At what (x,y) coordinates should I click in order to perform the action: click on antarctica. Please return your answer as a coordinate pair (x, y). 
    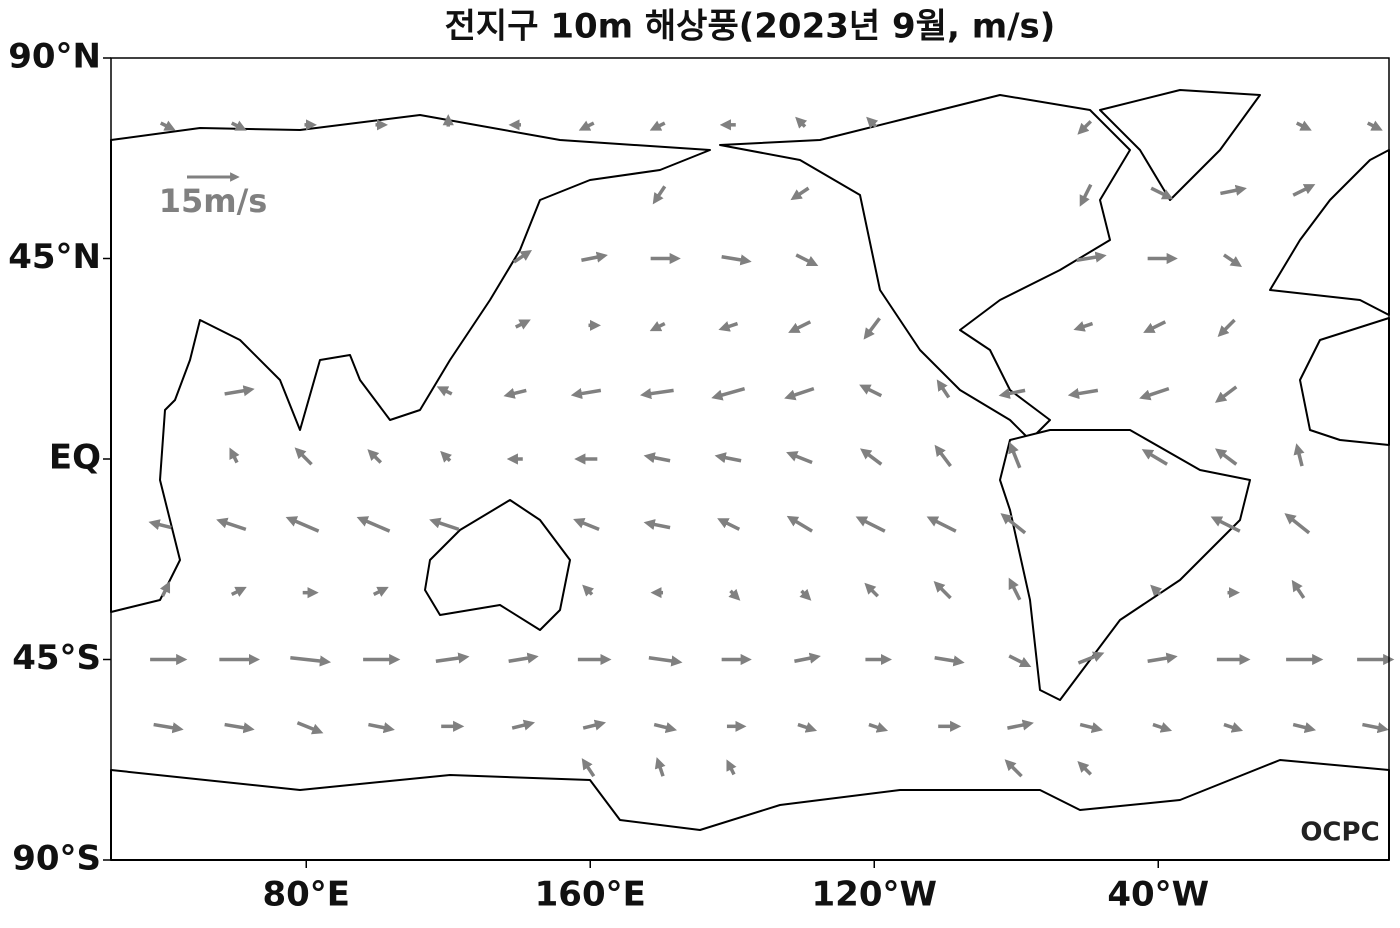
    Looking at the image, I should click on (750, 810).